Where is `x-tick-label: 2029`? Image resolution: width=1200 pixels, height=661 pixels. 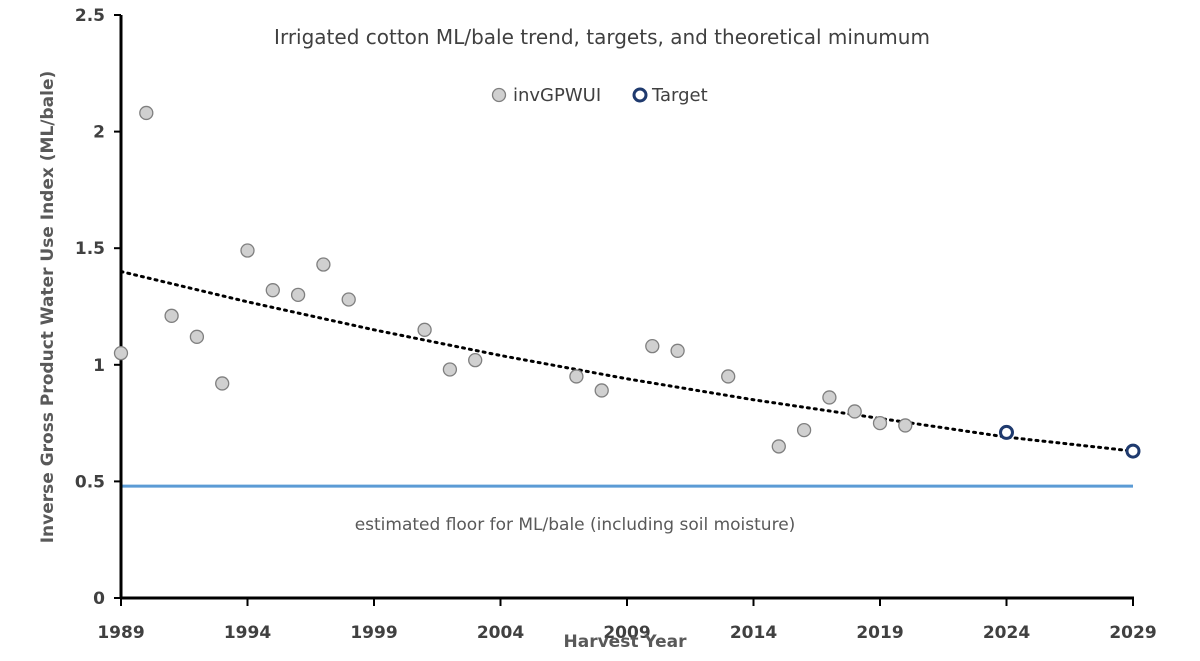 x-tick-label: 2029 is located at coordinates (1132, 633).